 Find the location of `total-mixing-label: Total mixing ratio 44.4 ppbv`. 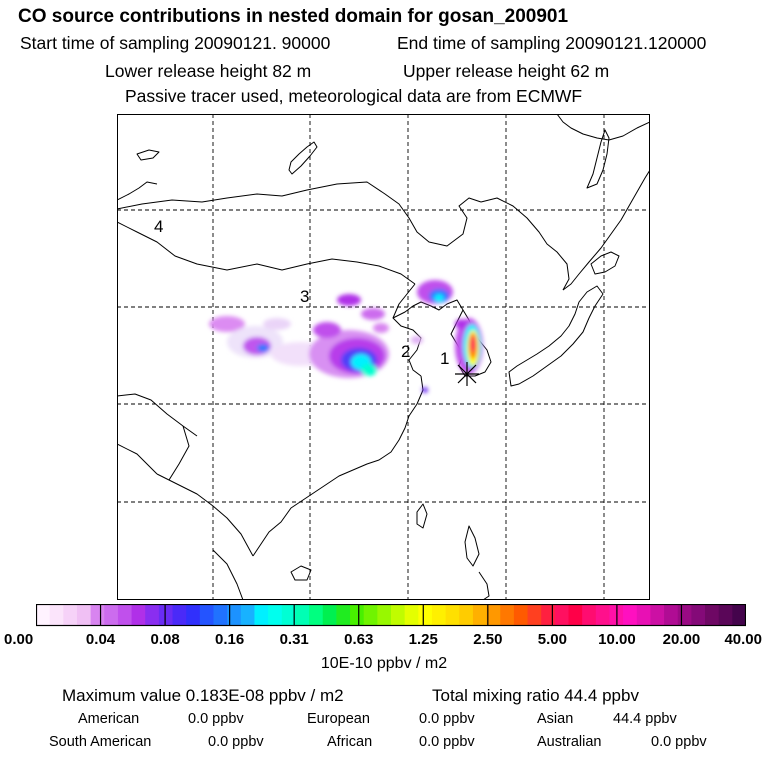

total-mixing-label: Total mixing ratio 44.4 ppbv is located at coordinates (535, 695).